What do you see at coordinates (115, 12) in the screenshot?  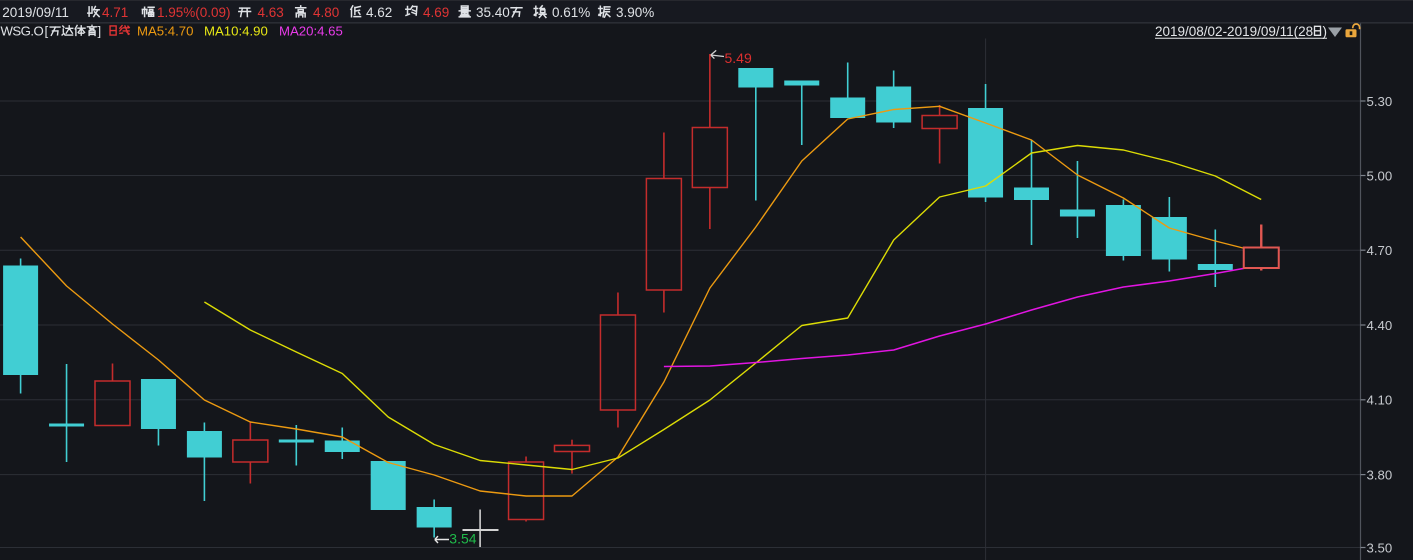 I see `svg-text: 4.71` at bounding box center [115, 12].